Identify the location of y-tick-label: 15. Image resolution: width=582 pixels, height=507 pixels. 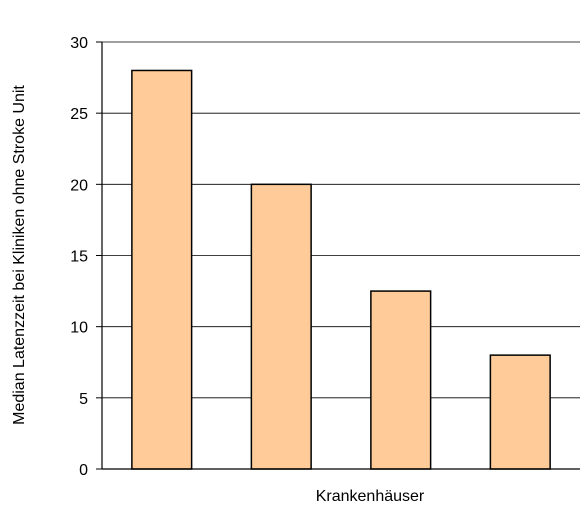
(79, 257).